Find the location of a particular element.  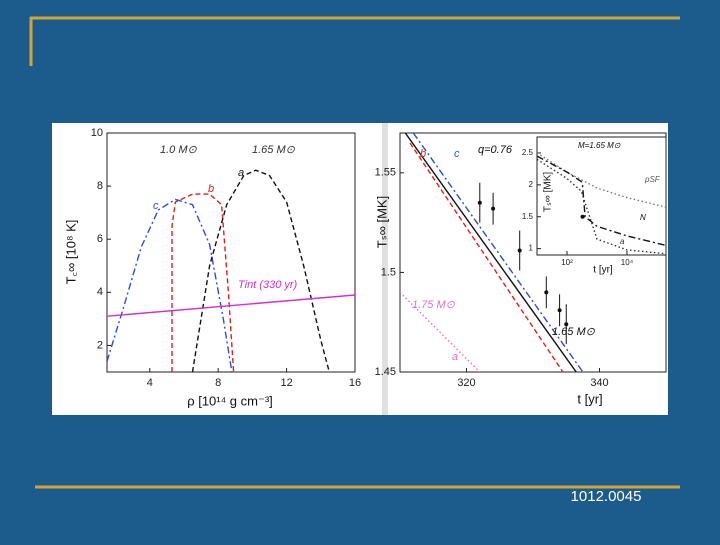

annotation: 1.0 M⊙ is located at coordinates (179, 150).